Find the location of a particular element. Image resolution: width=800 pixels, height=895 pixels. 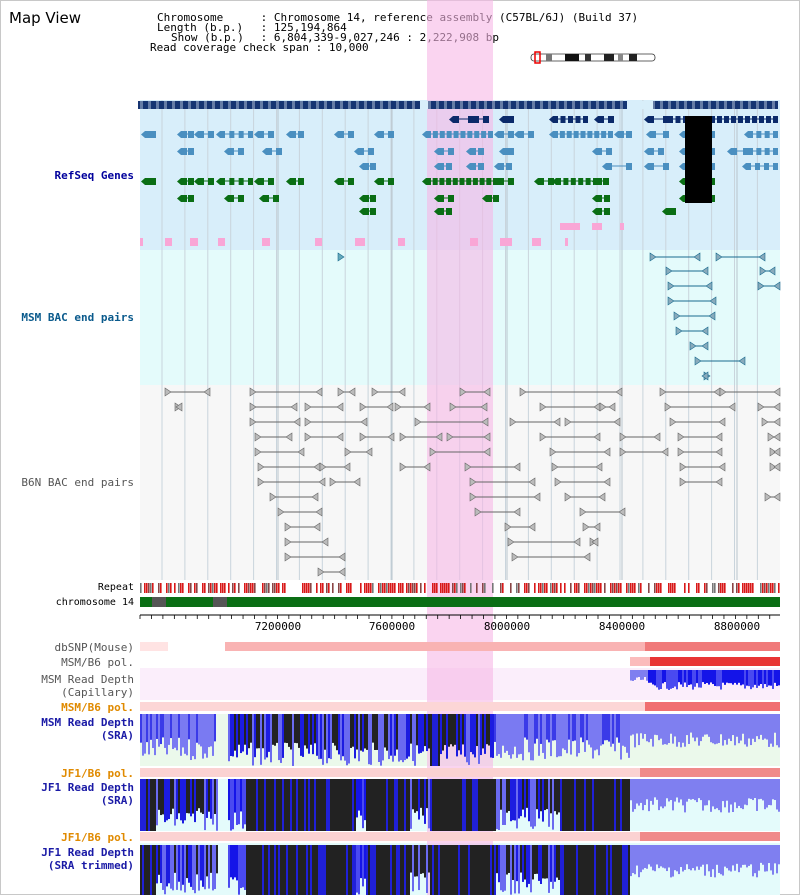

chromosome-ideogram is located at coordinates (593, 57).